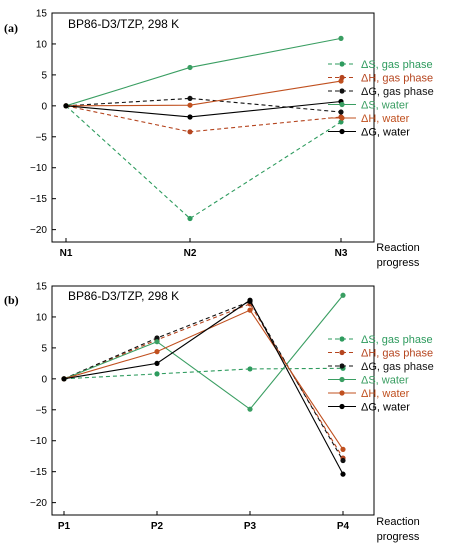 The height and width of the screenshot is (550, 460). Describe the element at coordinates (66, 253) in the screenshot. I see `x-tick-label: N1` at that location.